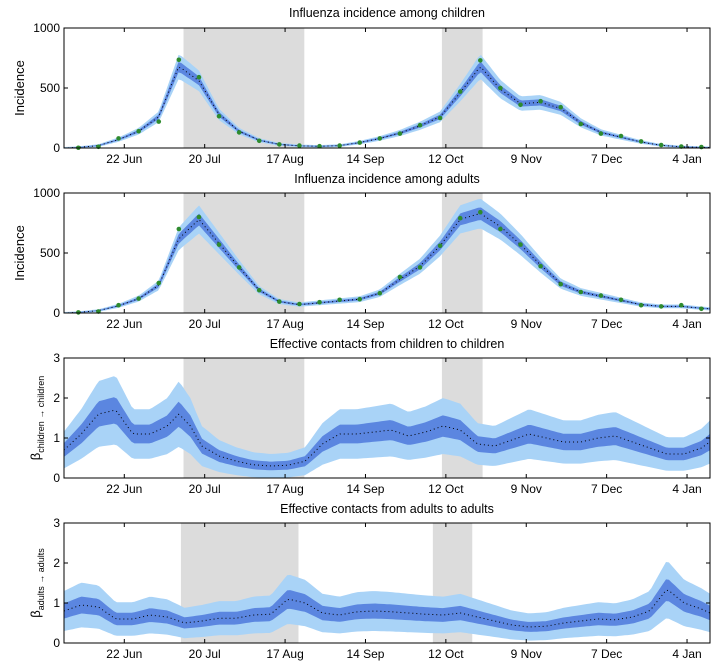  I want to click on y-axis-label: βchildren → children, so click(37, 418).